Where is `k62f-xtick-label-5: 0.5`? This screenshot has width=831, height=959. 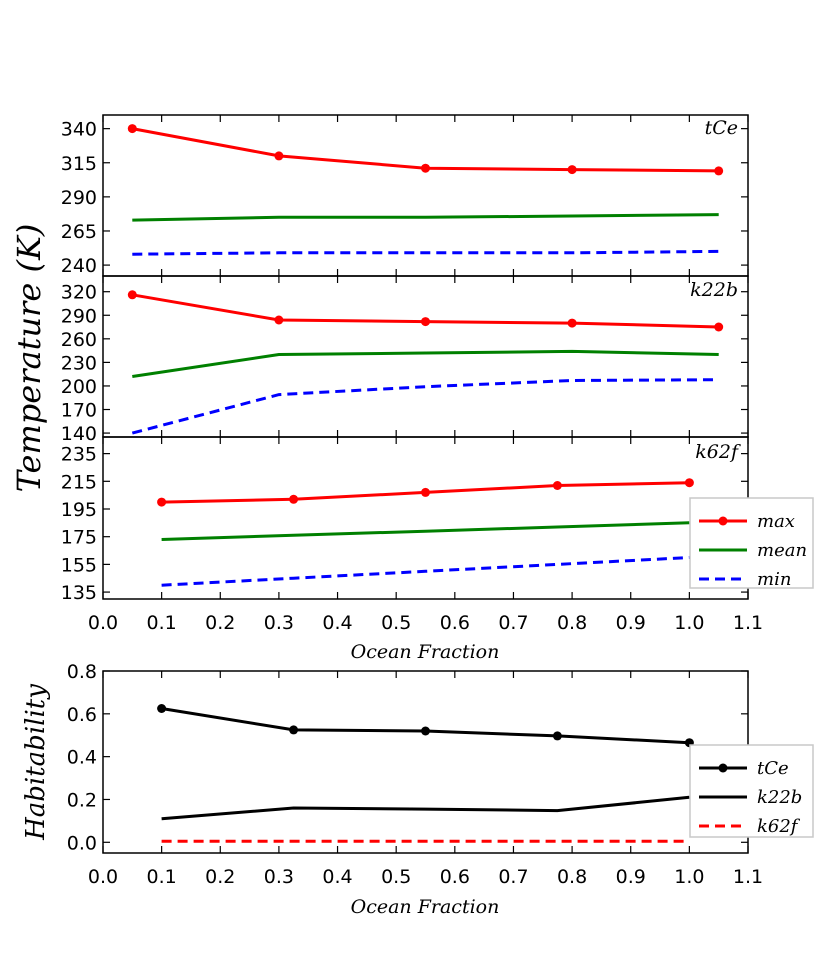 k62f-xtick-label-5: 0.5 is located at coordinates (396, 623).